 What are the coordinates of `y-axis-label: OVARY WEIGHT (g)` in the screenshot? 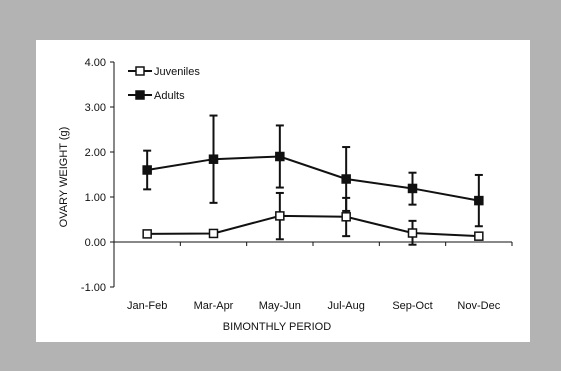 It's located at (64, 177).